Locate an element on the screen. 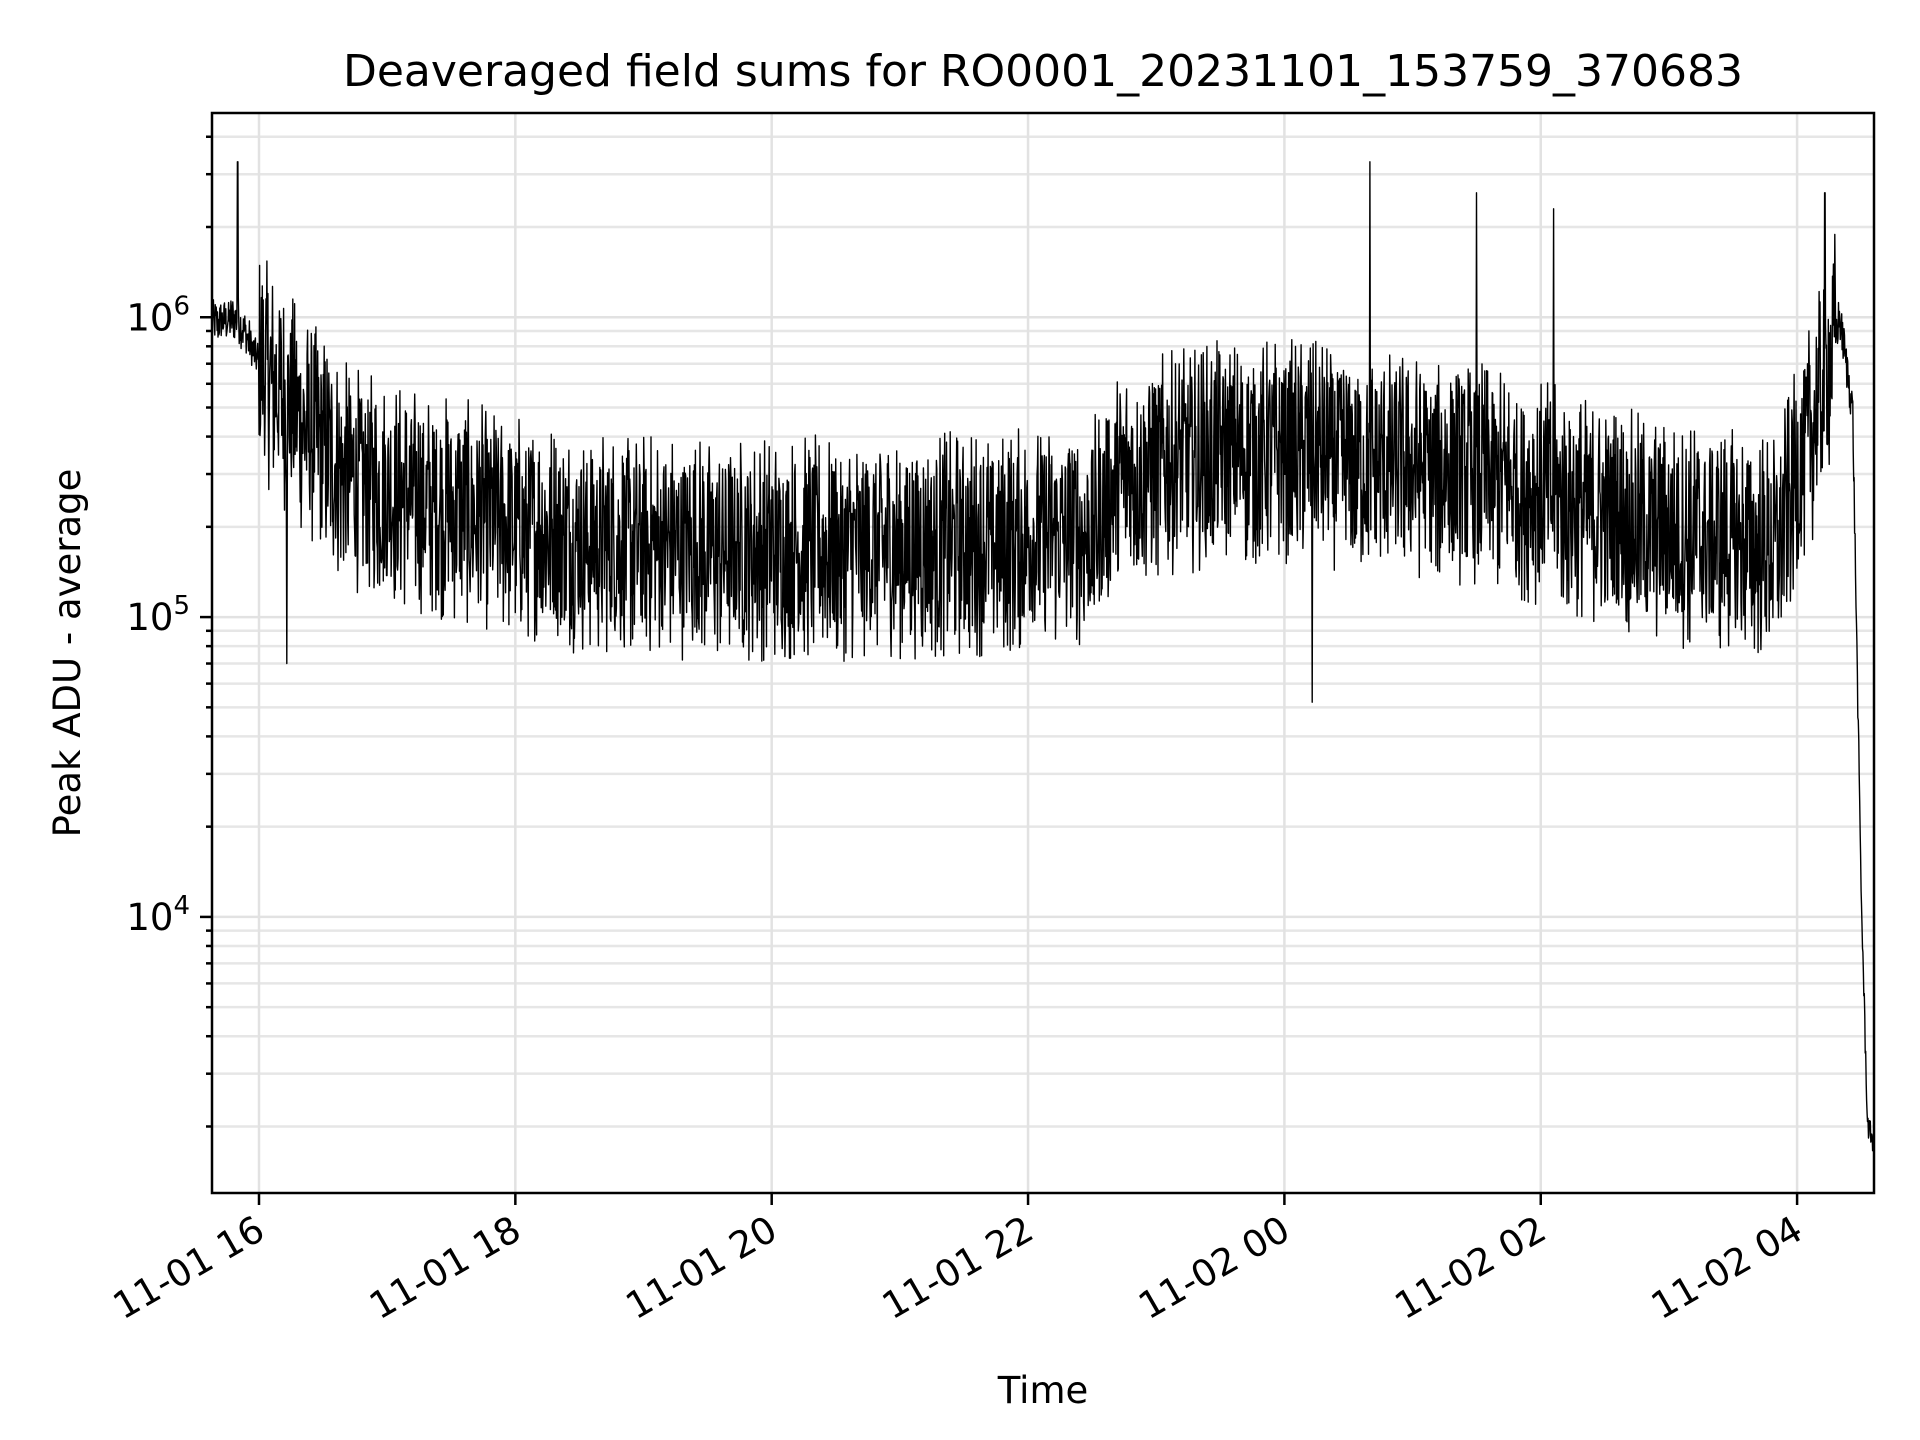 The width and height of the screenshot is (1920, 1440). x-axis-label: Time is located at coordinates (1043, 1390).